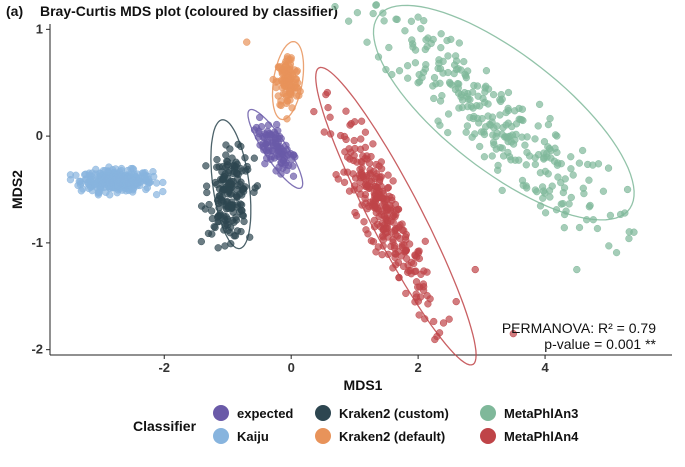 The image size is (685, 467). Describe the element at coordinates (529, 413) in the screenshot. I see `legend-item-metaphlan3: MetaPhlAn3` at that location.